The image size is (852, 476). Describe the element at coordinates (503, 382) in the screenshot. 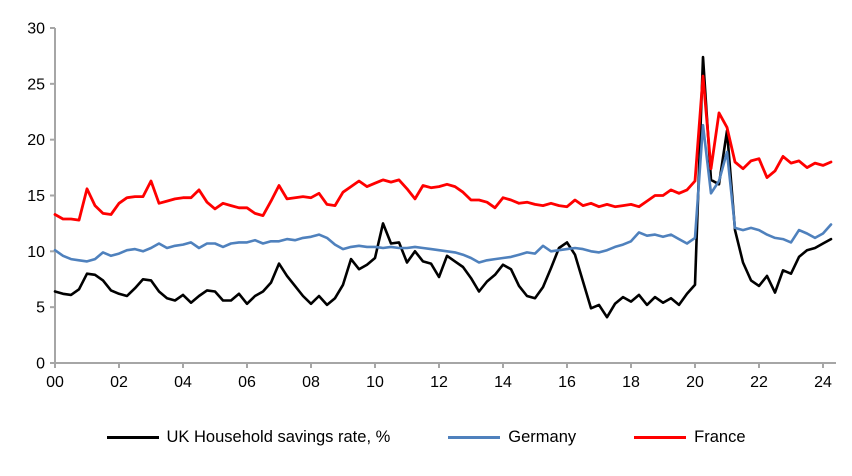

I see `x-tick-label: 14` at that location.